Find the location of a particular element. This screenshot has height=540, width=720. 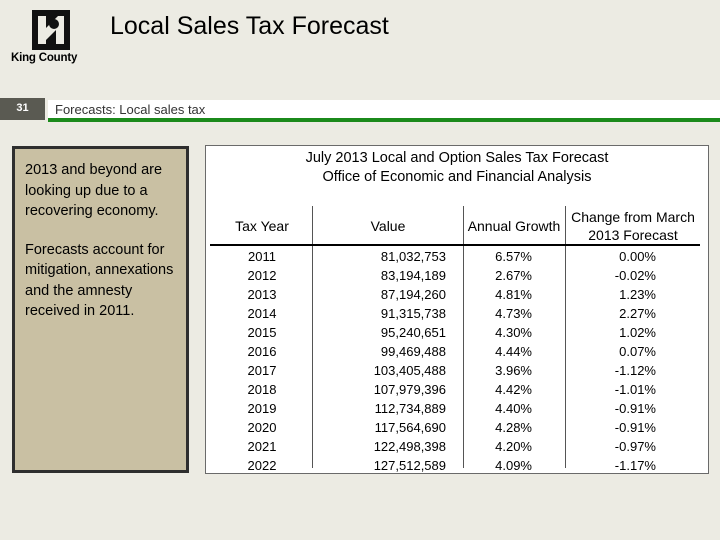

cell-tax-year: 2012 is located at coordinates (262, 275).